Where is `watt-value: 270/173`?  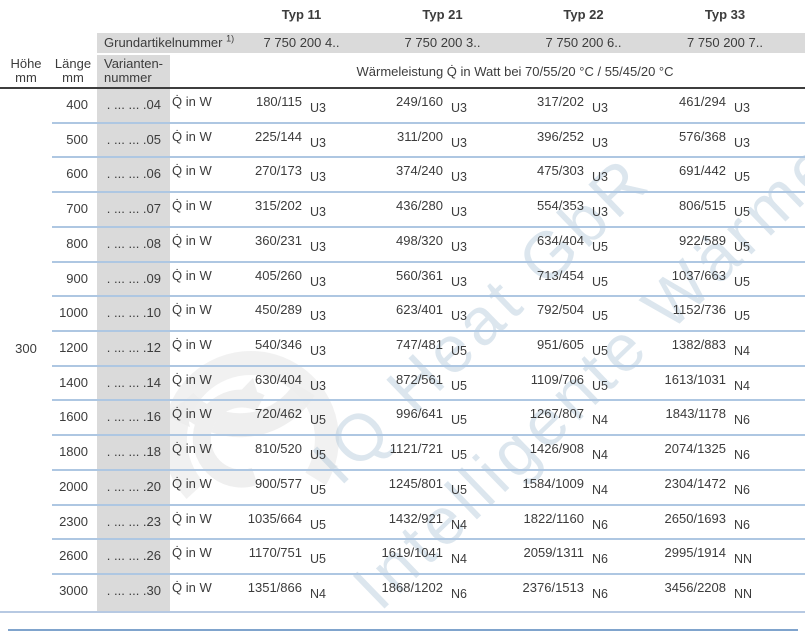 watt-value: 270/173 is located at coordinates (278, 171).